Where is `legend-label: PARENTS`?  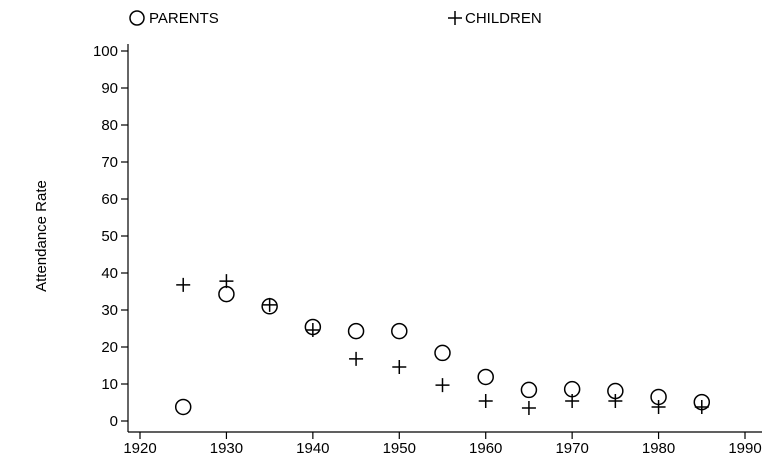
legend-label: PARENTS is located at coordinates (184, 18).